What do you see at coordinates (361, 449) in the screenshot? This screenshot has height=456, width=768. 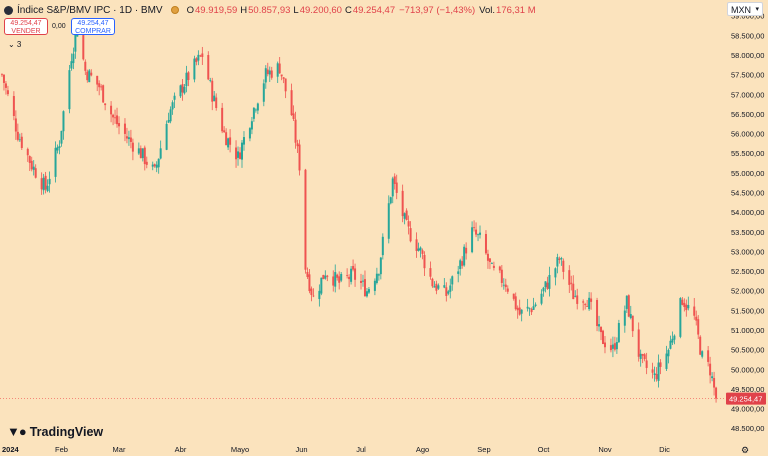 I see `x-tick-label: Jul` at bounding box center [361, 449].